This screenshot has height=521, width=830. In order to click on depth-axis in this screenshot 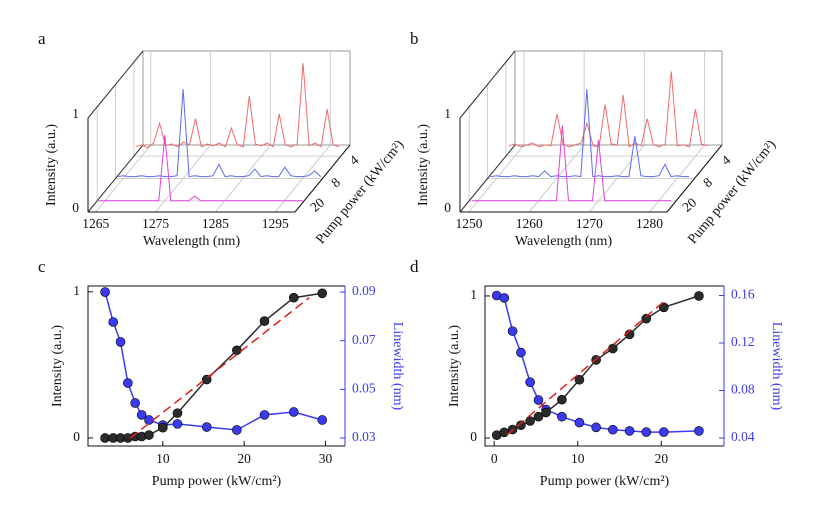, I will do `click(322, 178)`.